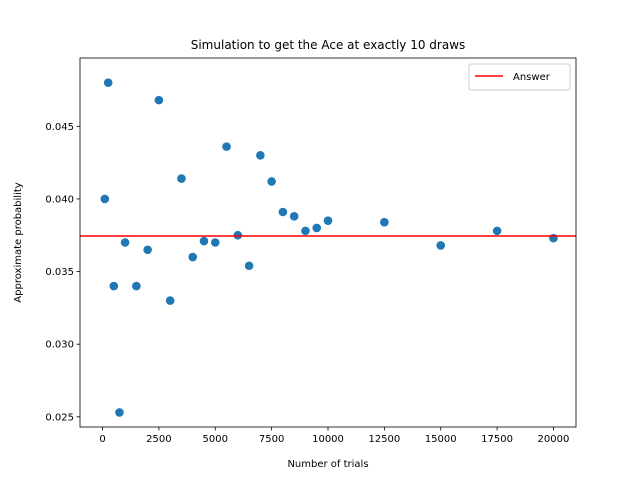 Image resolution: width=640 pixels, height=480 pixels. I want to click on legend: Answer, so click(519, 77).